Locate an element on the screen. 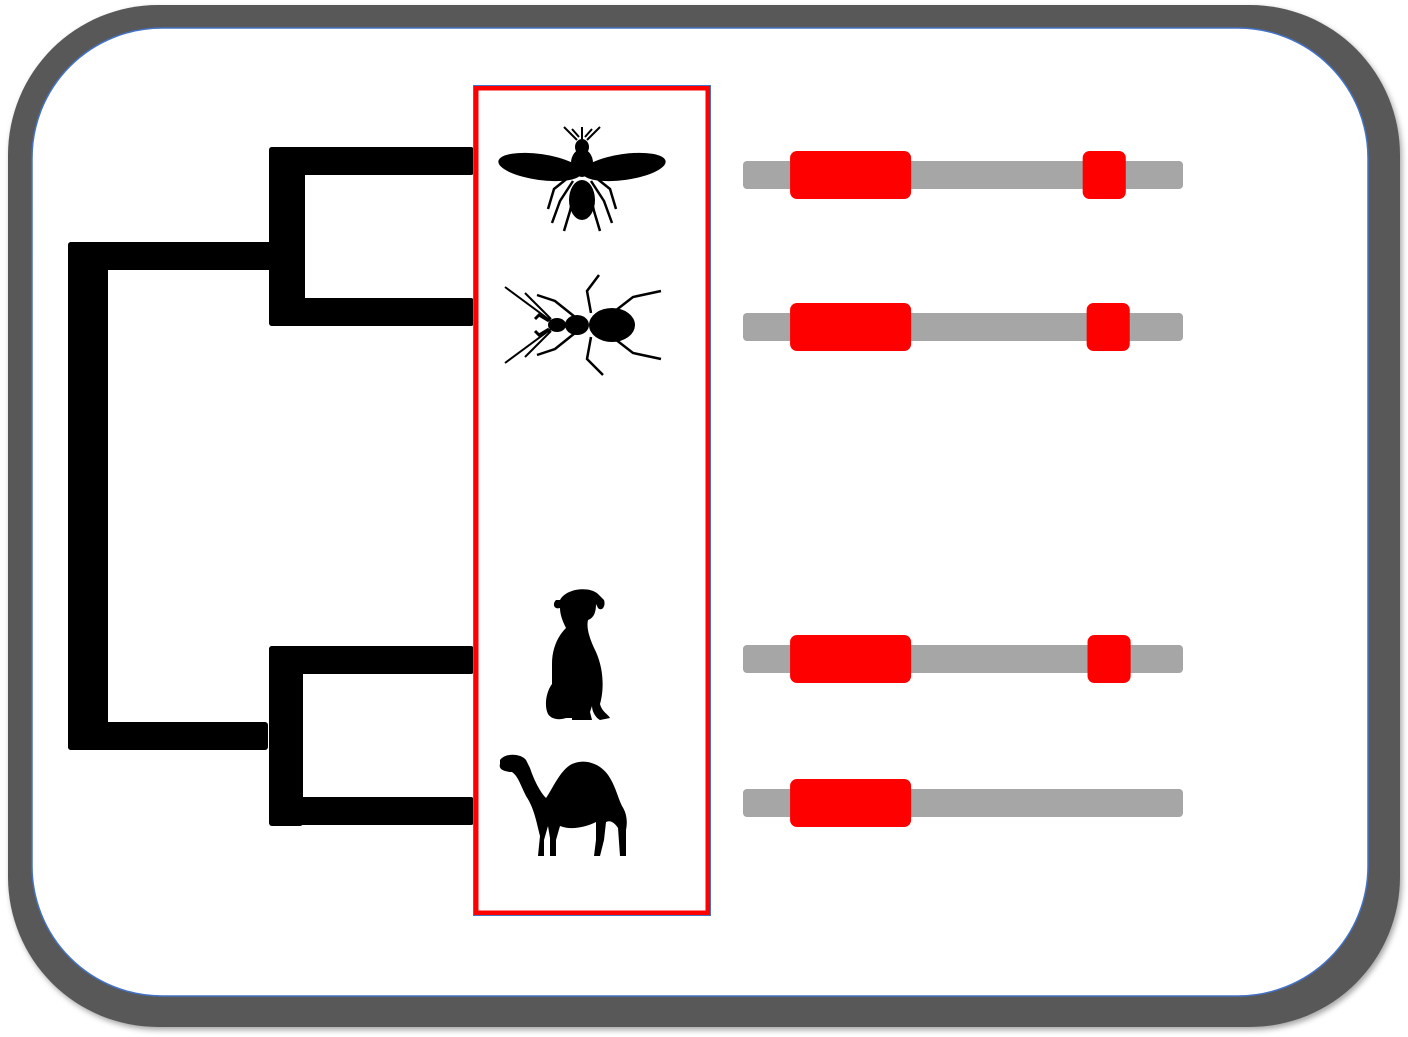 This screenshot has height=1037, width=1408. branch-beetle is located at coordinates (371, 312).